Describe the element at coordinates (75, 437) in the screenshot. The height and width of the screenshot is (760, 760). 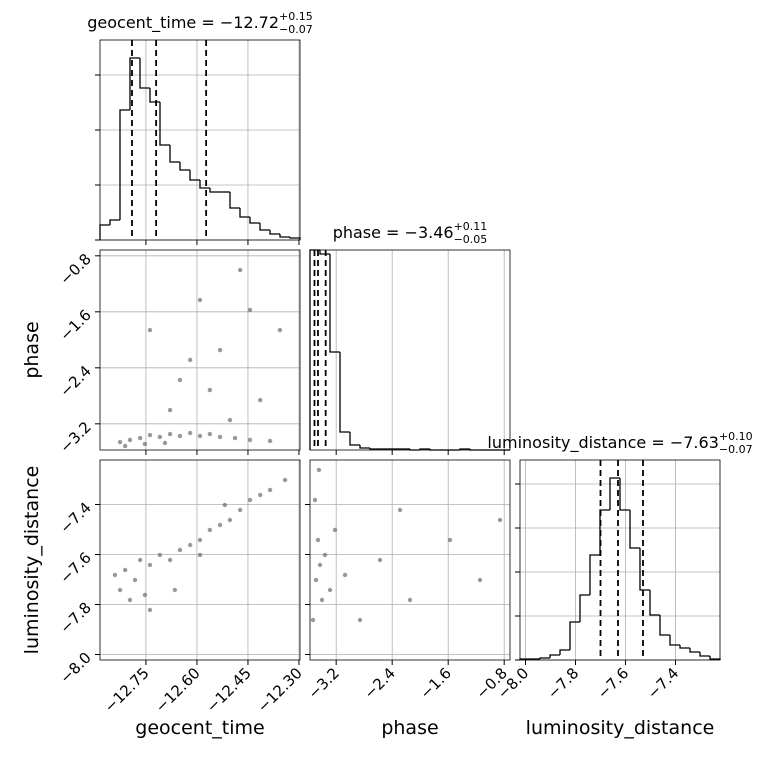
I see `y-tick-label: −3.2` at that location.